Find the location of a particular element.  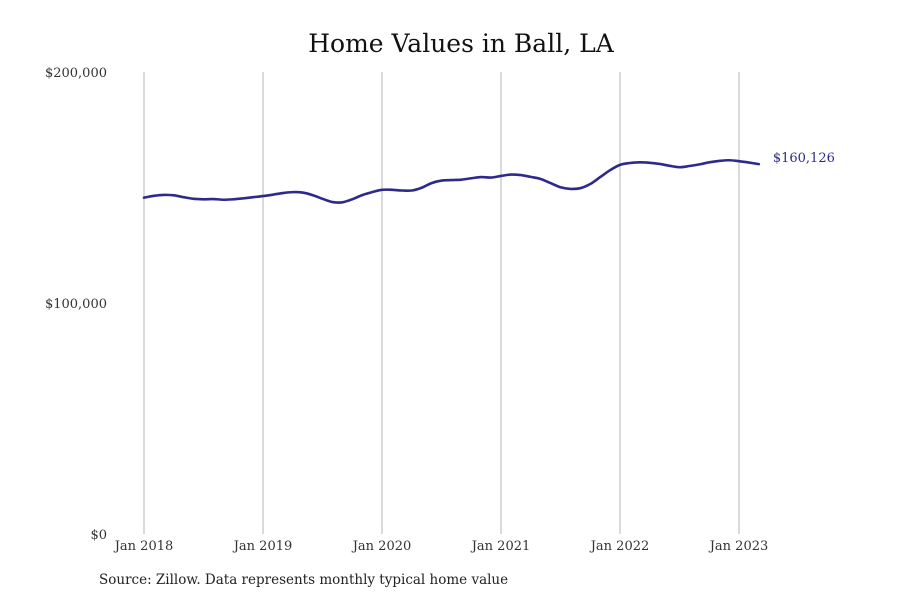

y-tick-label: $200,000 is located at coordinates (76, 73).